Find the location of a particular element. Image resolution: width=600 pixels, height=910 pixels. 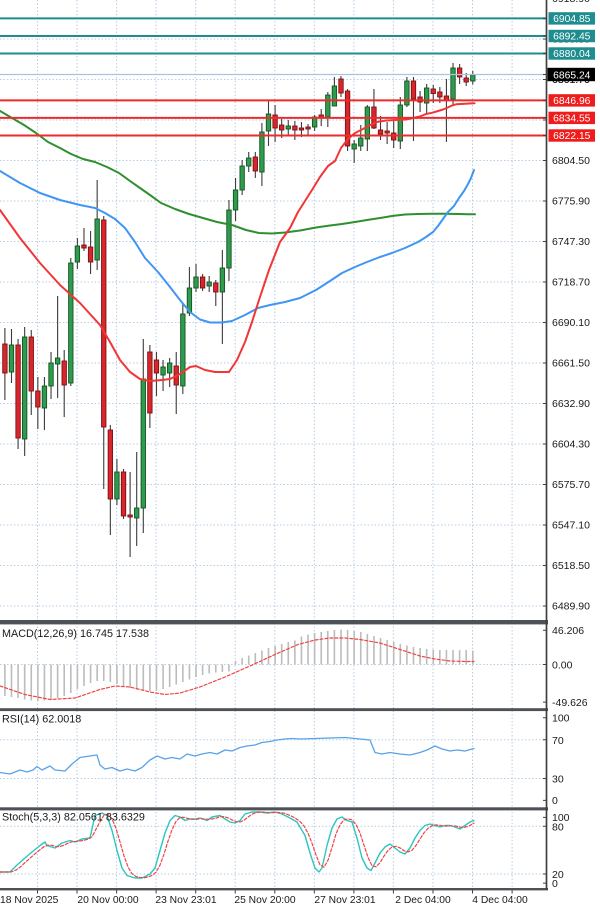

svg-text: 23 Nov 23:01 is located at coordinates (186, 900).